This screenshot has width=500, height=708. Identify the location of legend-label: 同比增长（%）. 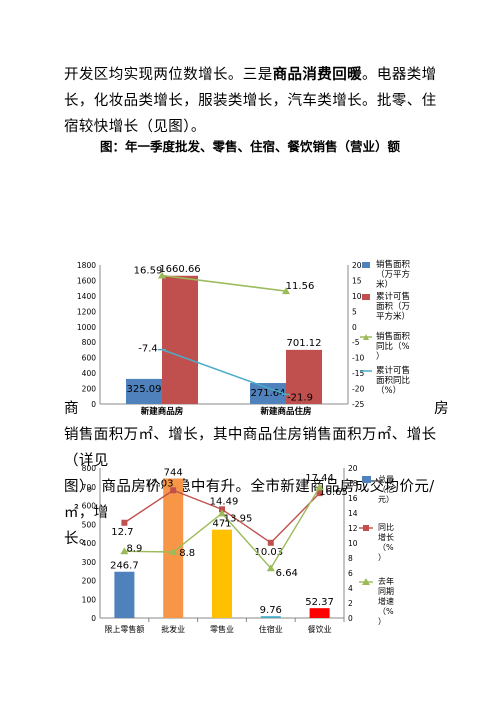
(386, 542).